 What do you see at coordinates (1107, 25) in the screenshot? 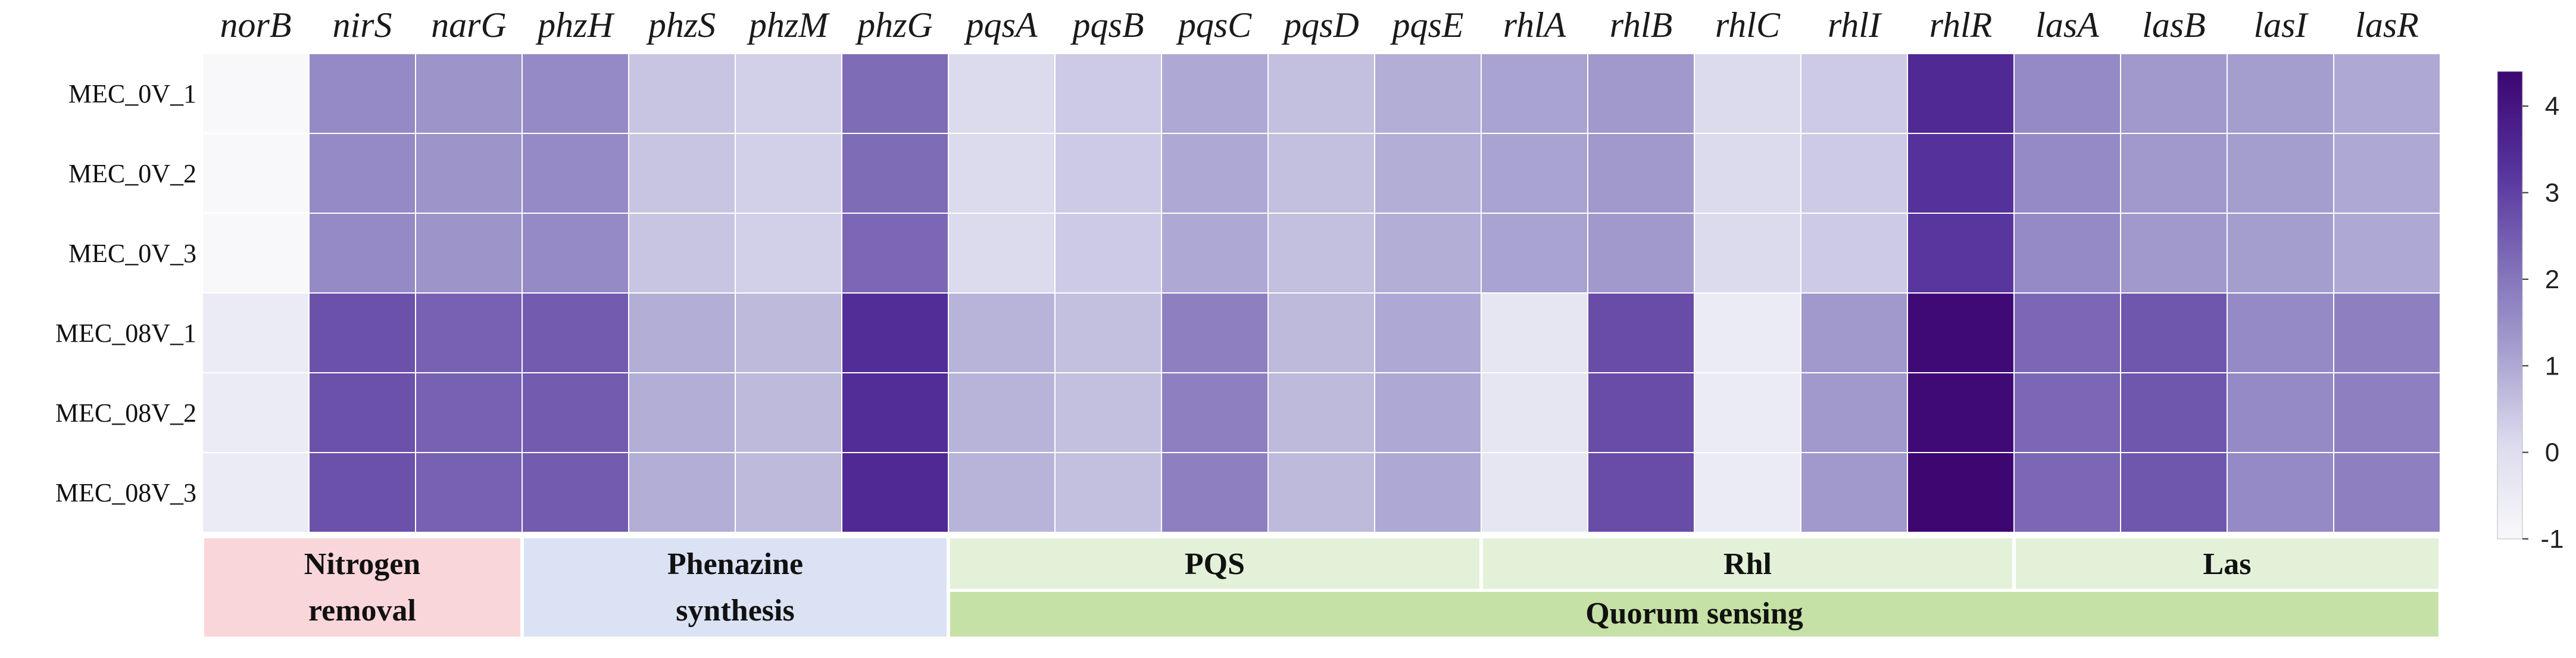
I see `column-label: pqsB` at bounding box center [1107, 25].